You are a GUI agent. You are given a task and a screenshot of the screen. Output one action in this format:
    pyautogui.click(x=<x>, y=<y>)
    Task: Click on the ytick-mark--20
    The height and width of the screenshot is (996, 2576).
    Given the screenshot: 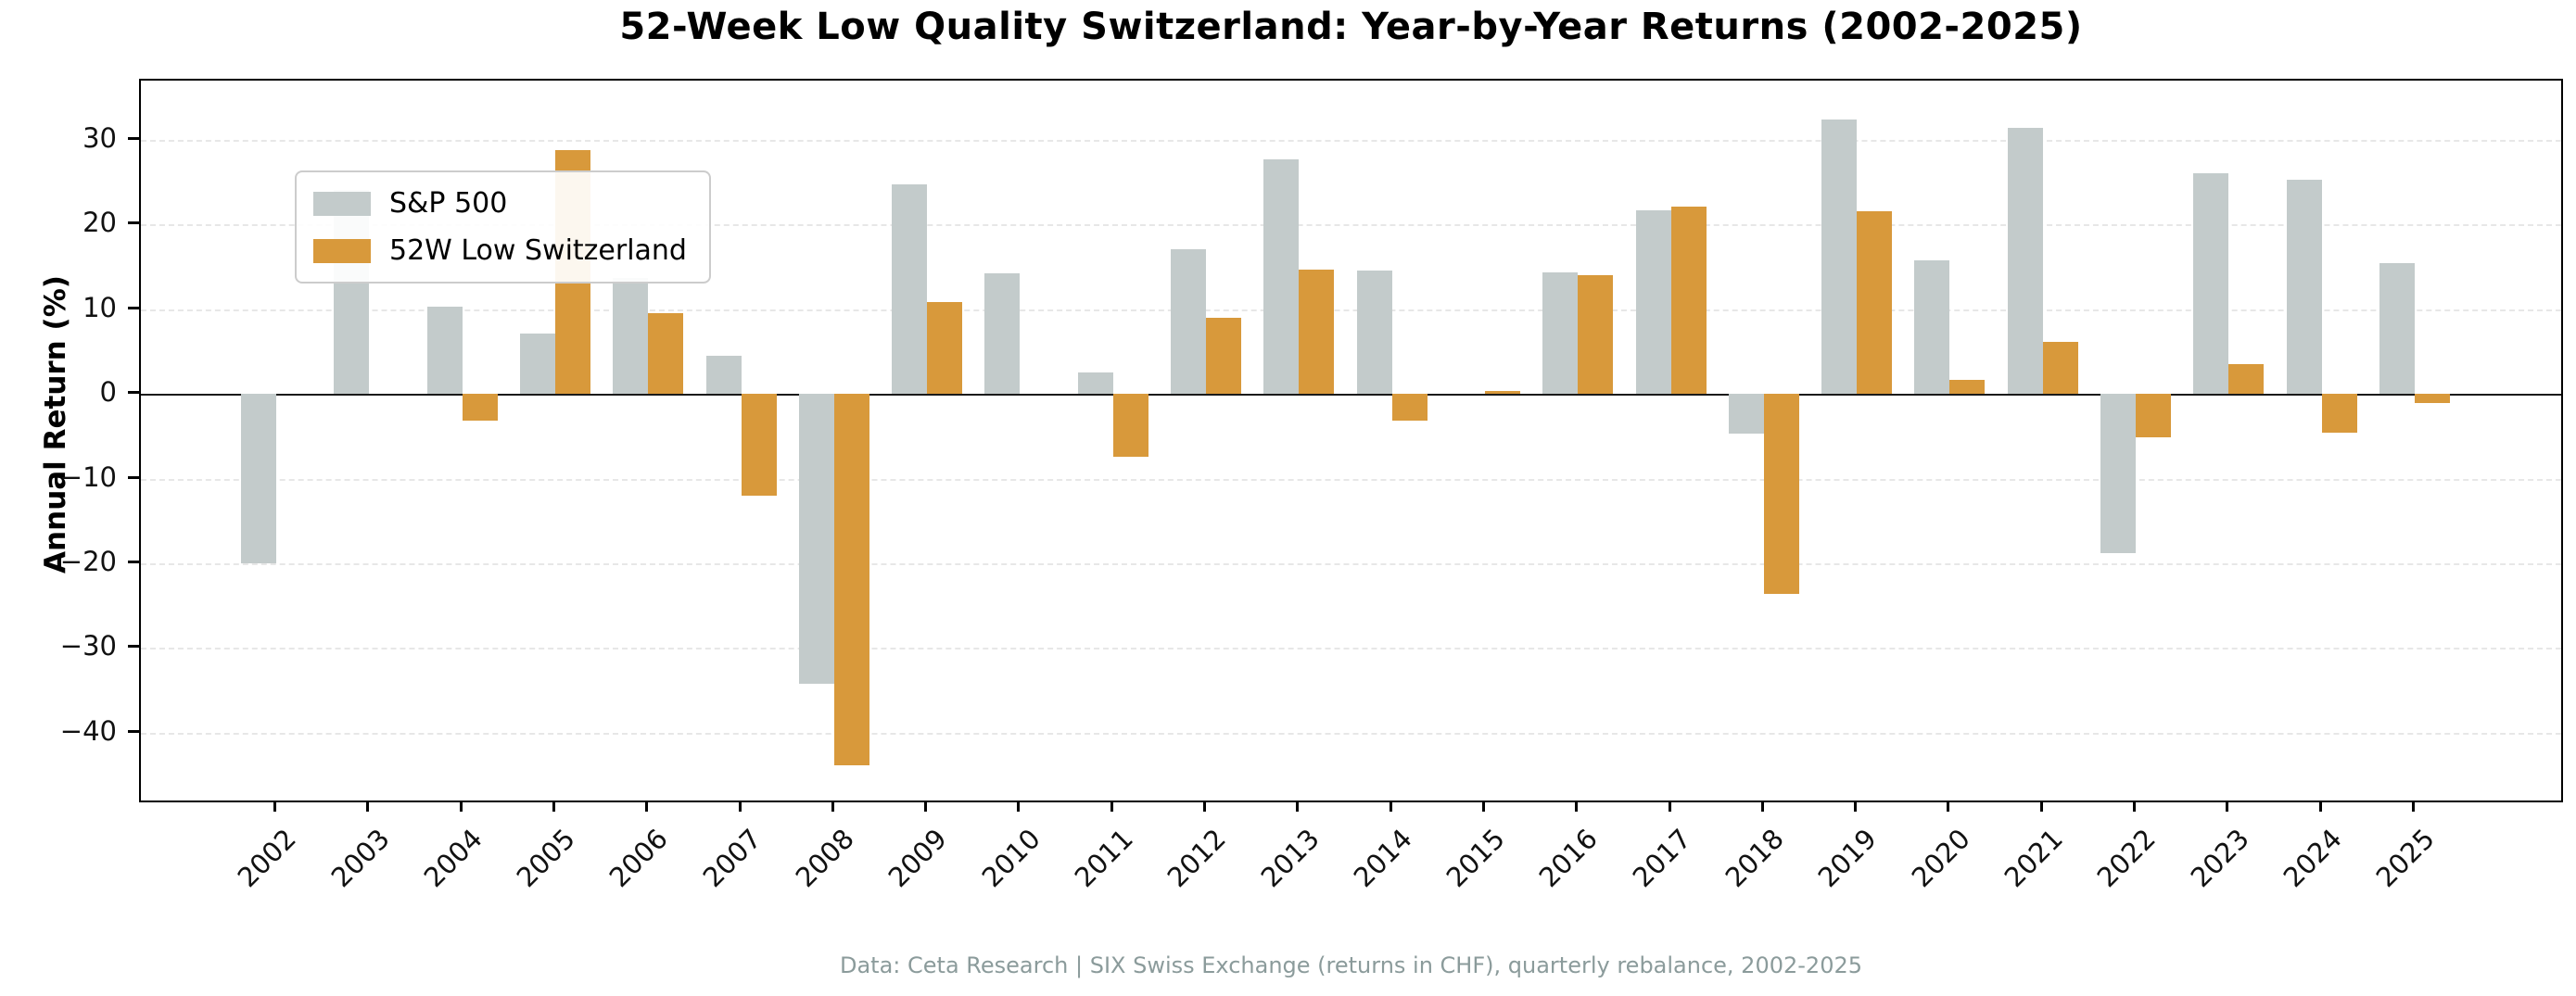 What is the action you would take?
    pyautogui.click(x=133, y=563)
    